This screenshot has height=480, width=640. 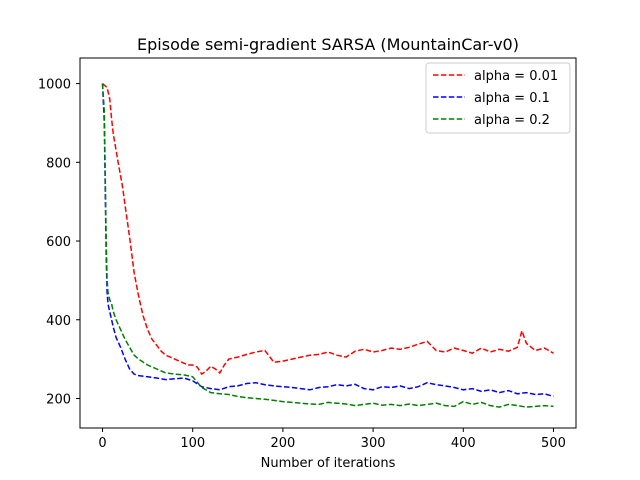 I want to click on legend-label-1: alpha = 0.01, so click(x=516, y=76).